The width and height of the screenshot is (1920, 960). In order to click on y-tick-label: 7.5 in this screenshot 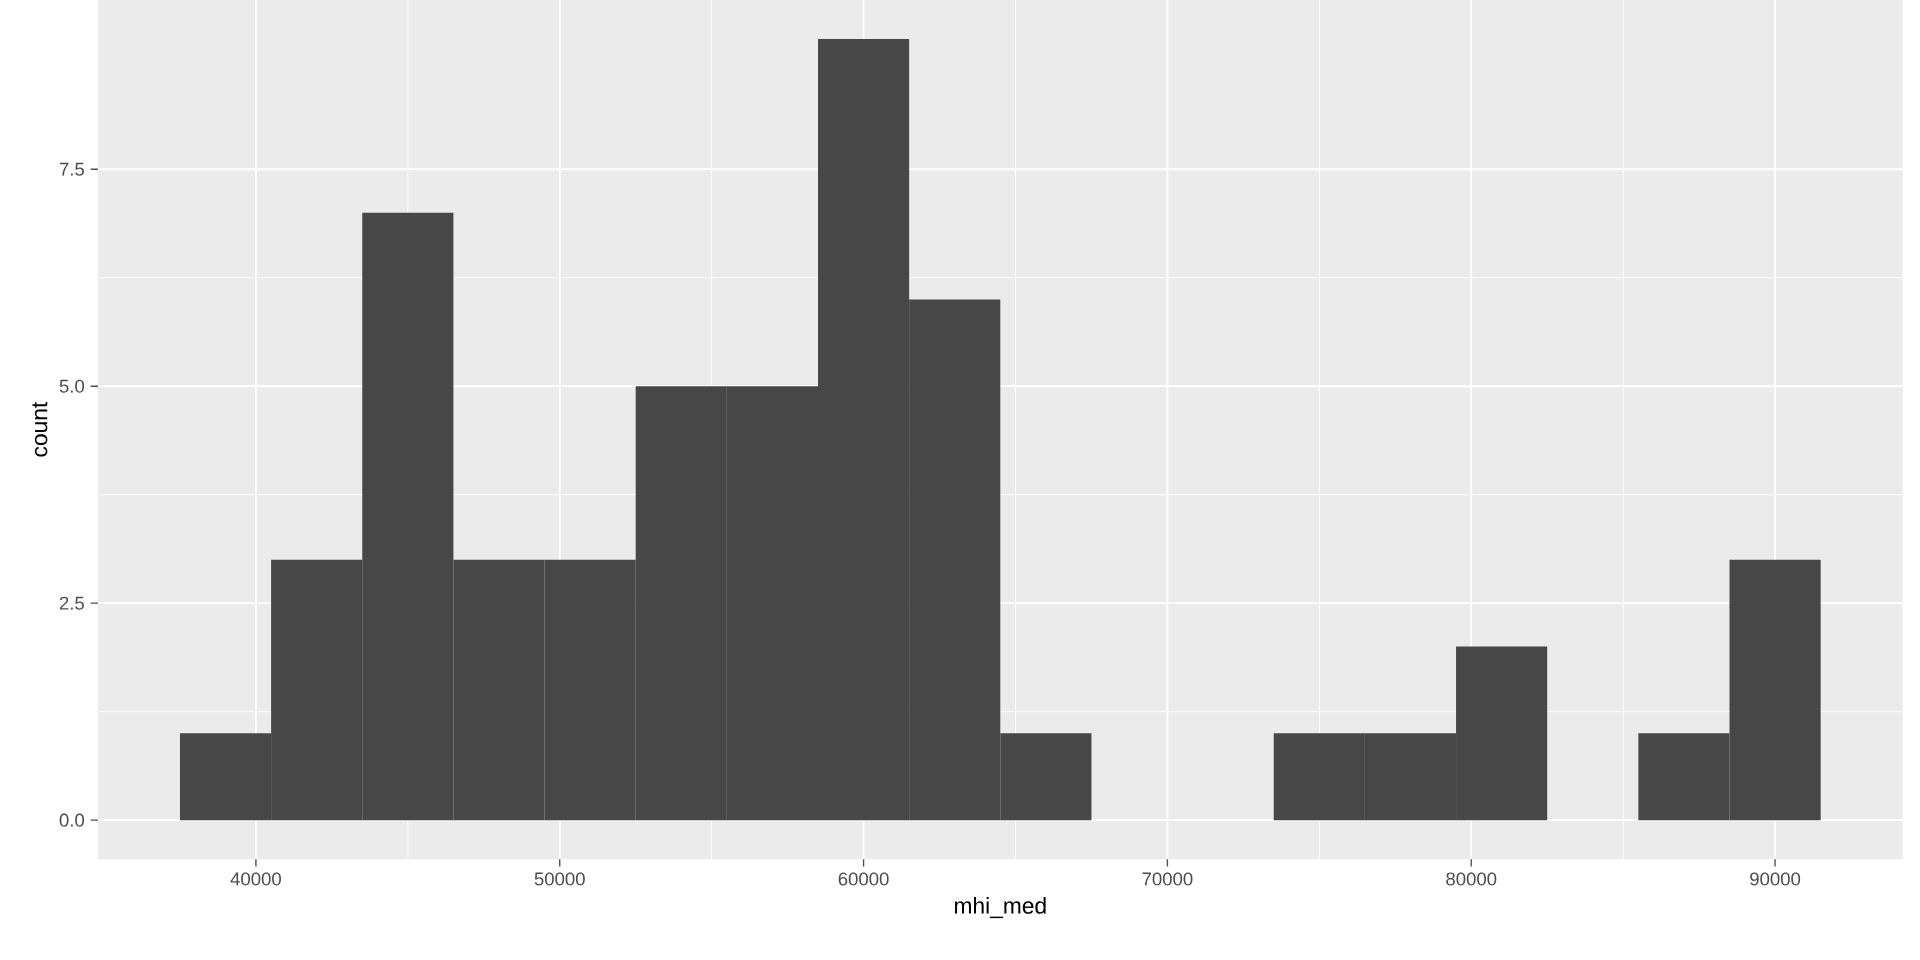, I will do `click(71, 169)`.